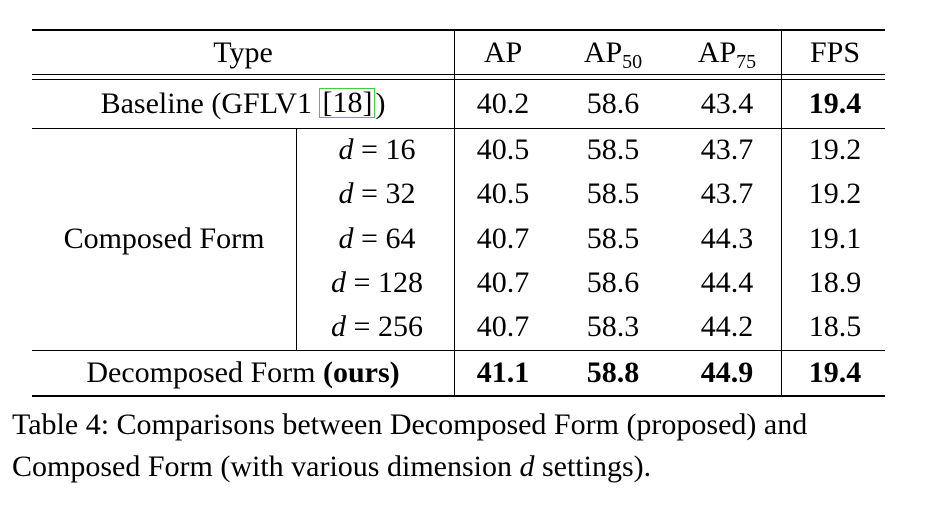 This screenshot has height=510, width=928. Describe the element at coordinates (835, 372) in the screenshot. I see `decomposed-fps: 19.4` at that location.